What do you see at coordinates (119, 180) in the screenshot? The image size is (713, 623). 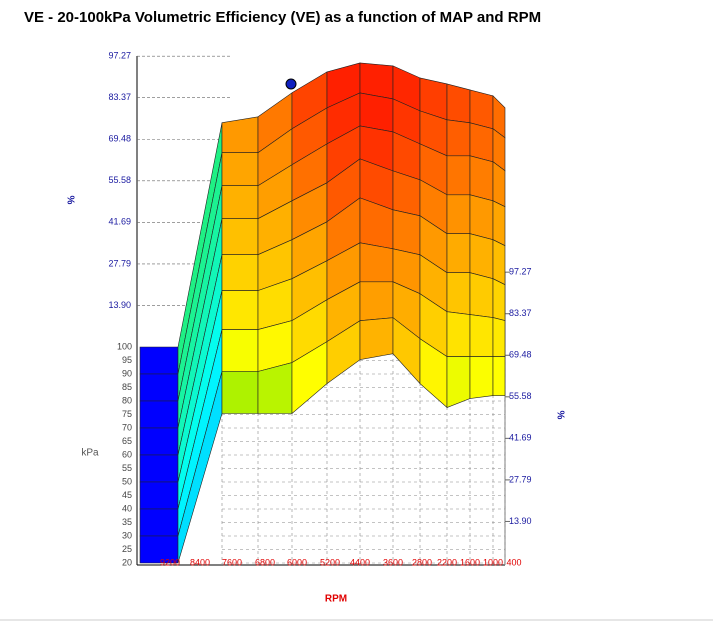 I see `z-tick-label: 55.58` at bounding box center [119, 180].